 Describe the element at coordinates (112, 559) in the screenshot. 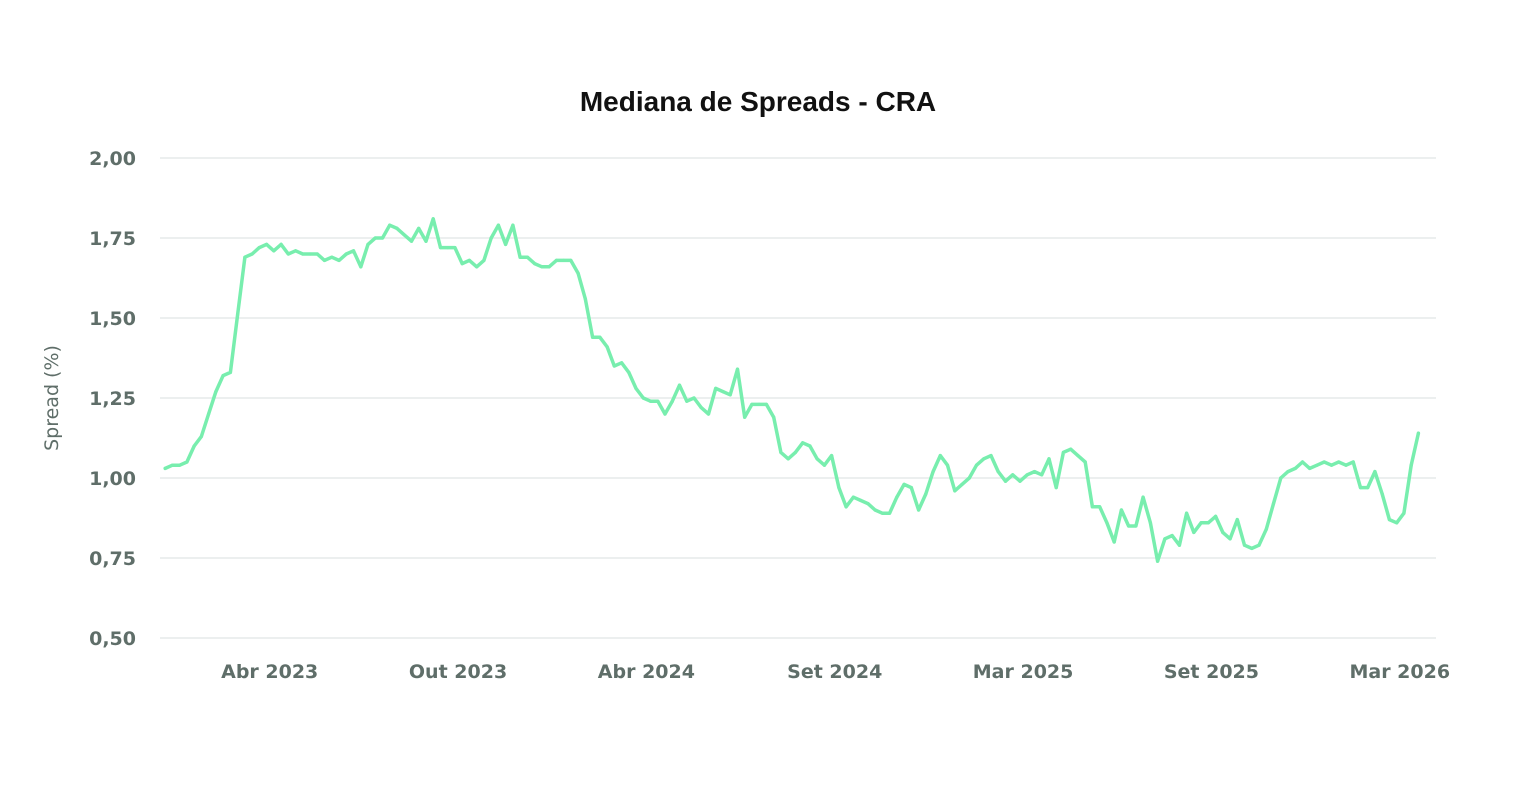

I see `y-tick-label: 0,75` at that location.